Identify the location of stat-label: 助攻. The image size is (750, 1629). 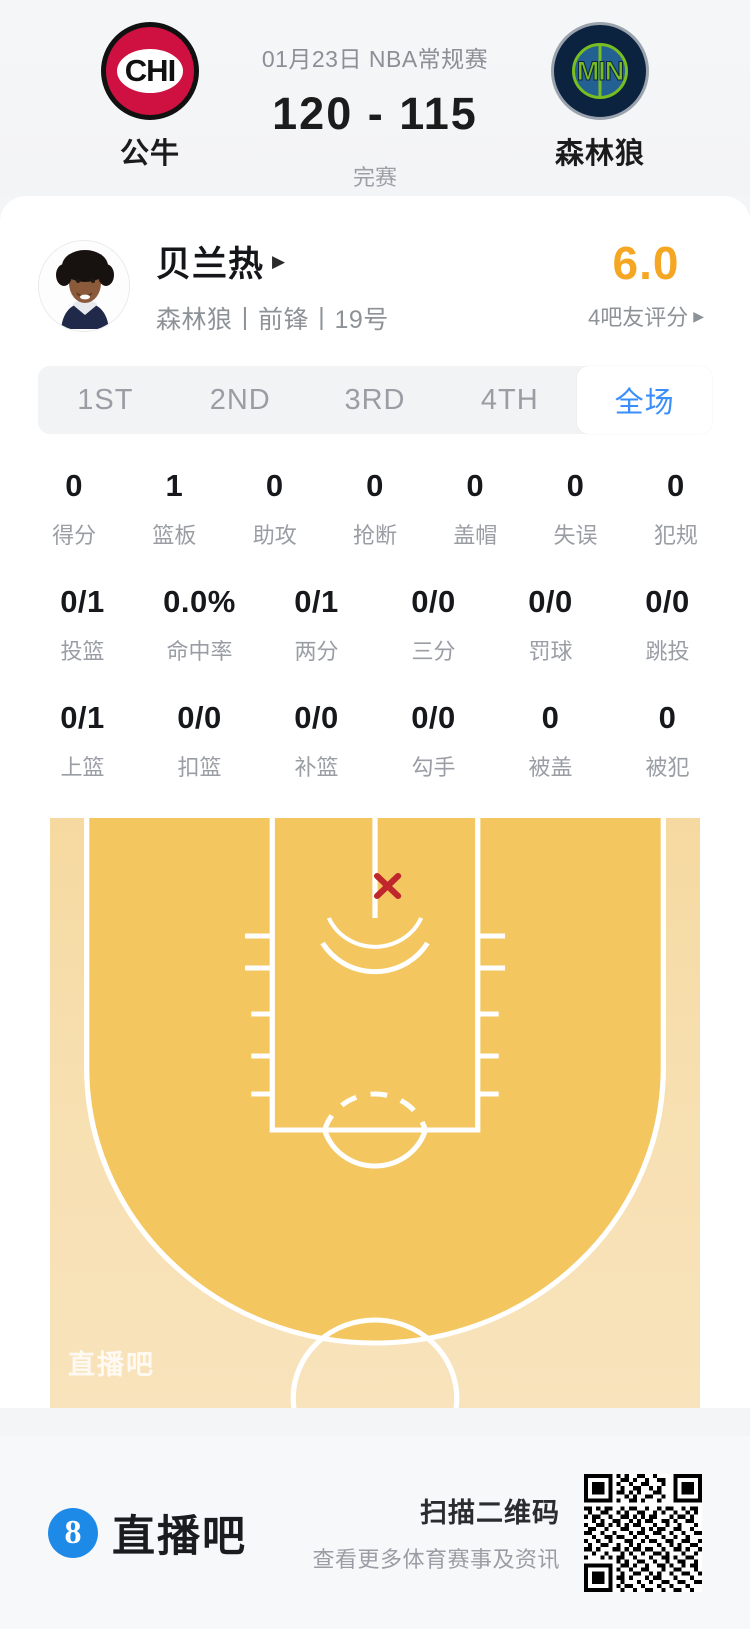
(274, 535).